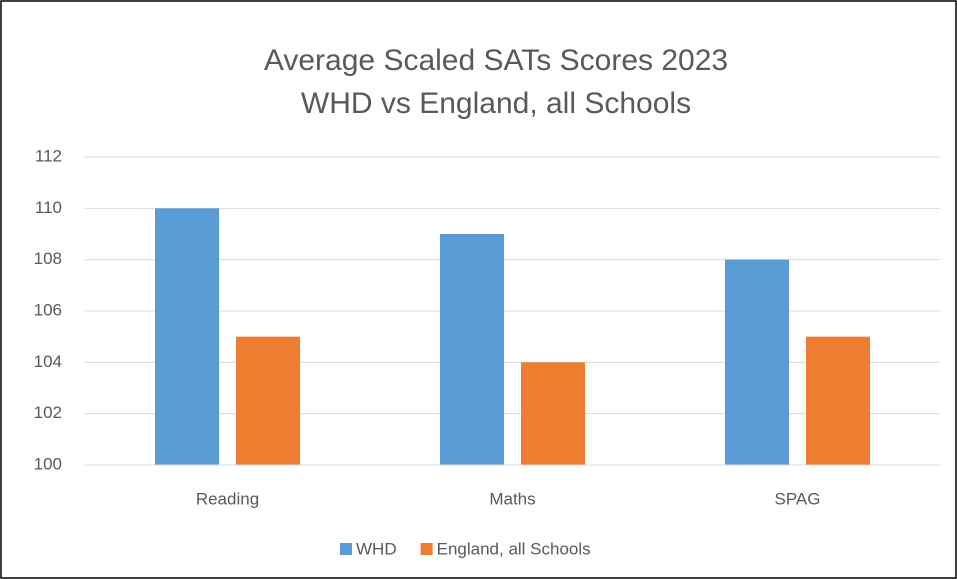 The width and height of the screenshot is (957, 579). What do you see at coordinates (496, 60) in the screenshot?
I see `chart-title: Average Scaled SATs Scores 2023` at bounding box center [496, 60].